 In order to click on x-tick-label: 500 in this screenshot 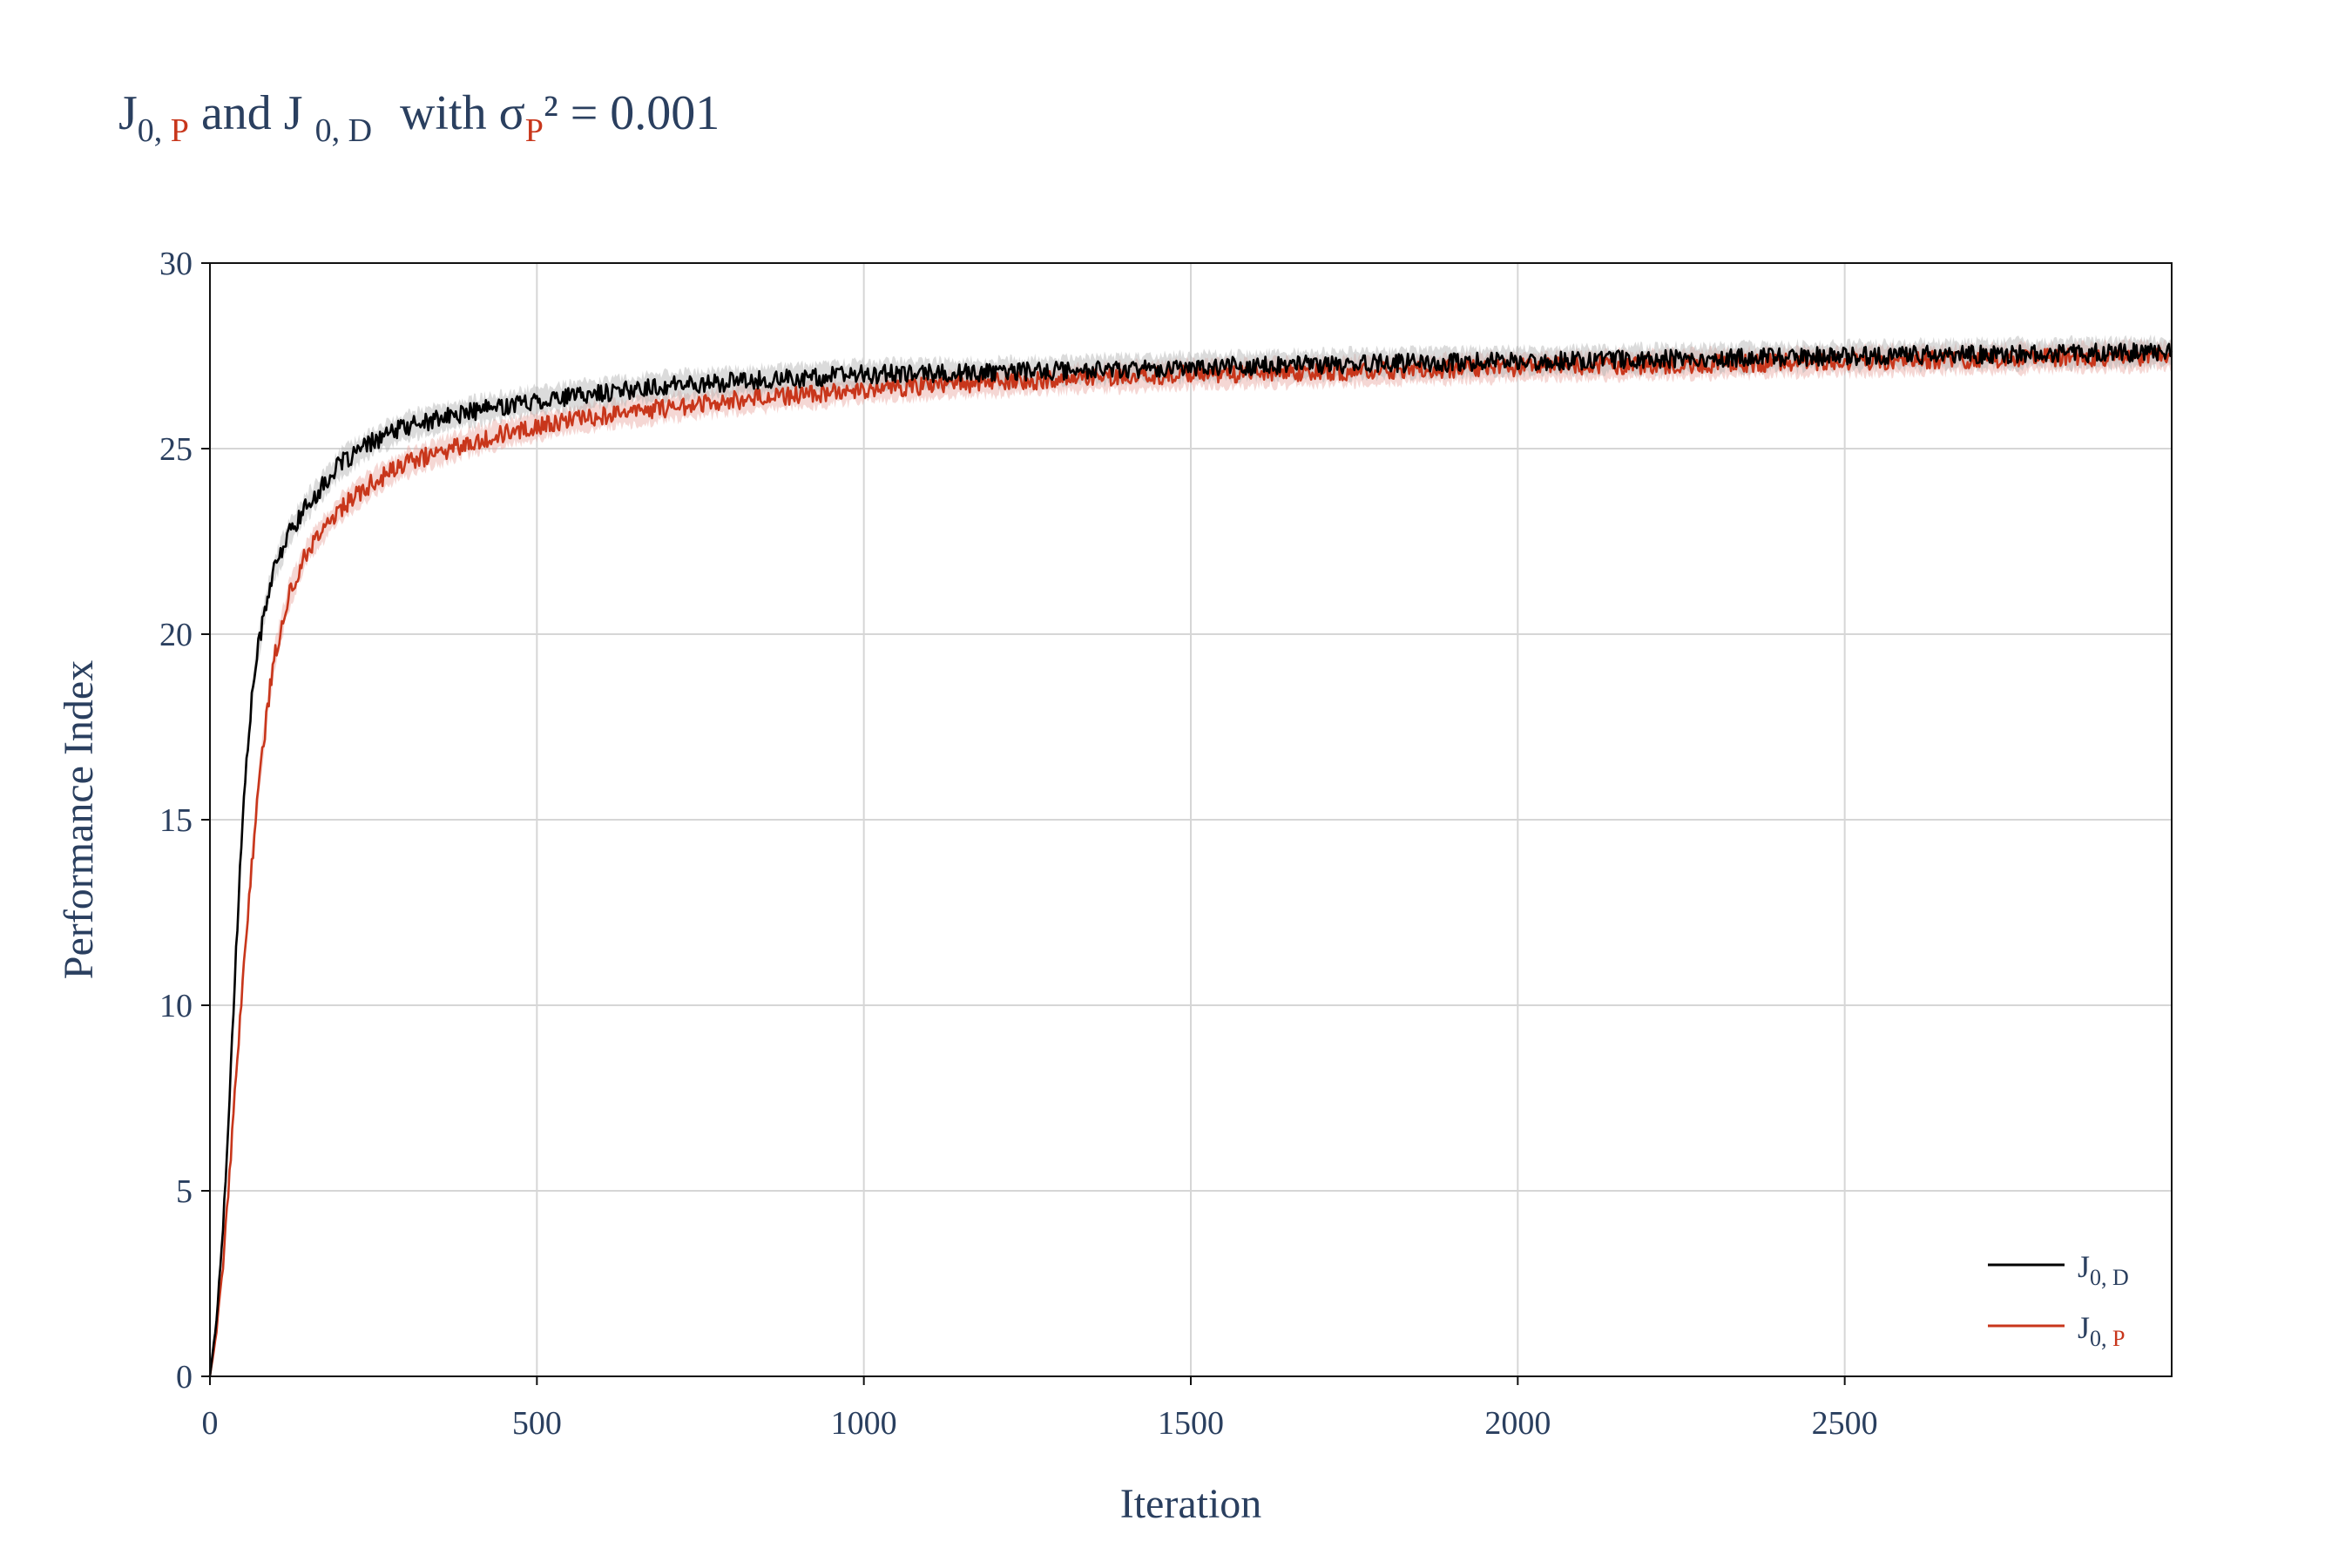, I will do `click(537, 1423)`.